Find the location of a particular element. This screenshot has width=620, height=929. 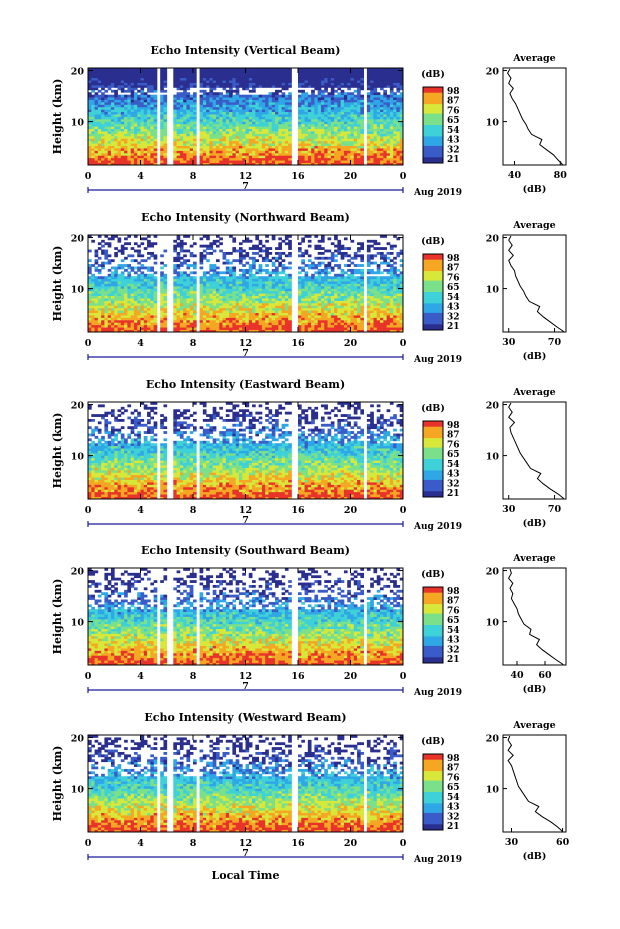

x-tick-label: 8 is located at coordinates (193, 343).